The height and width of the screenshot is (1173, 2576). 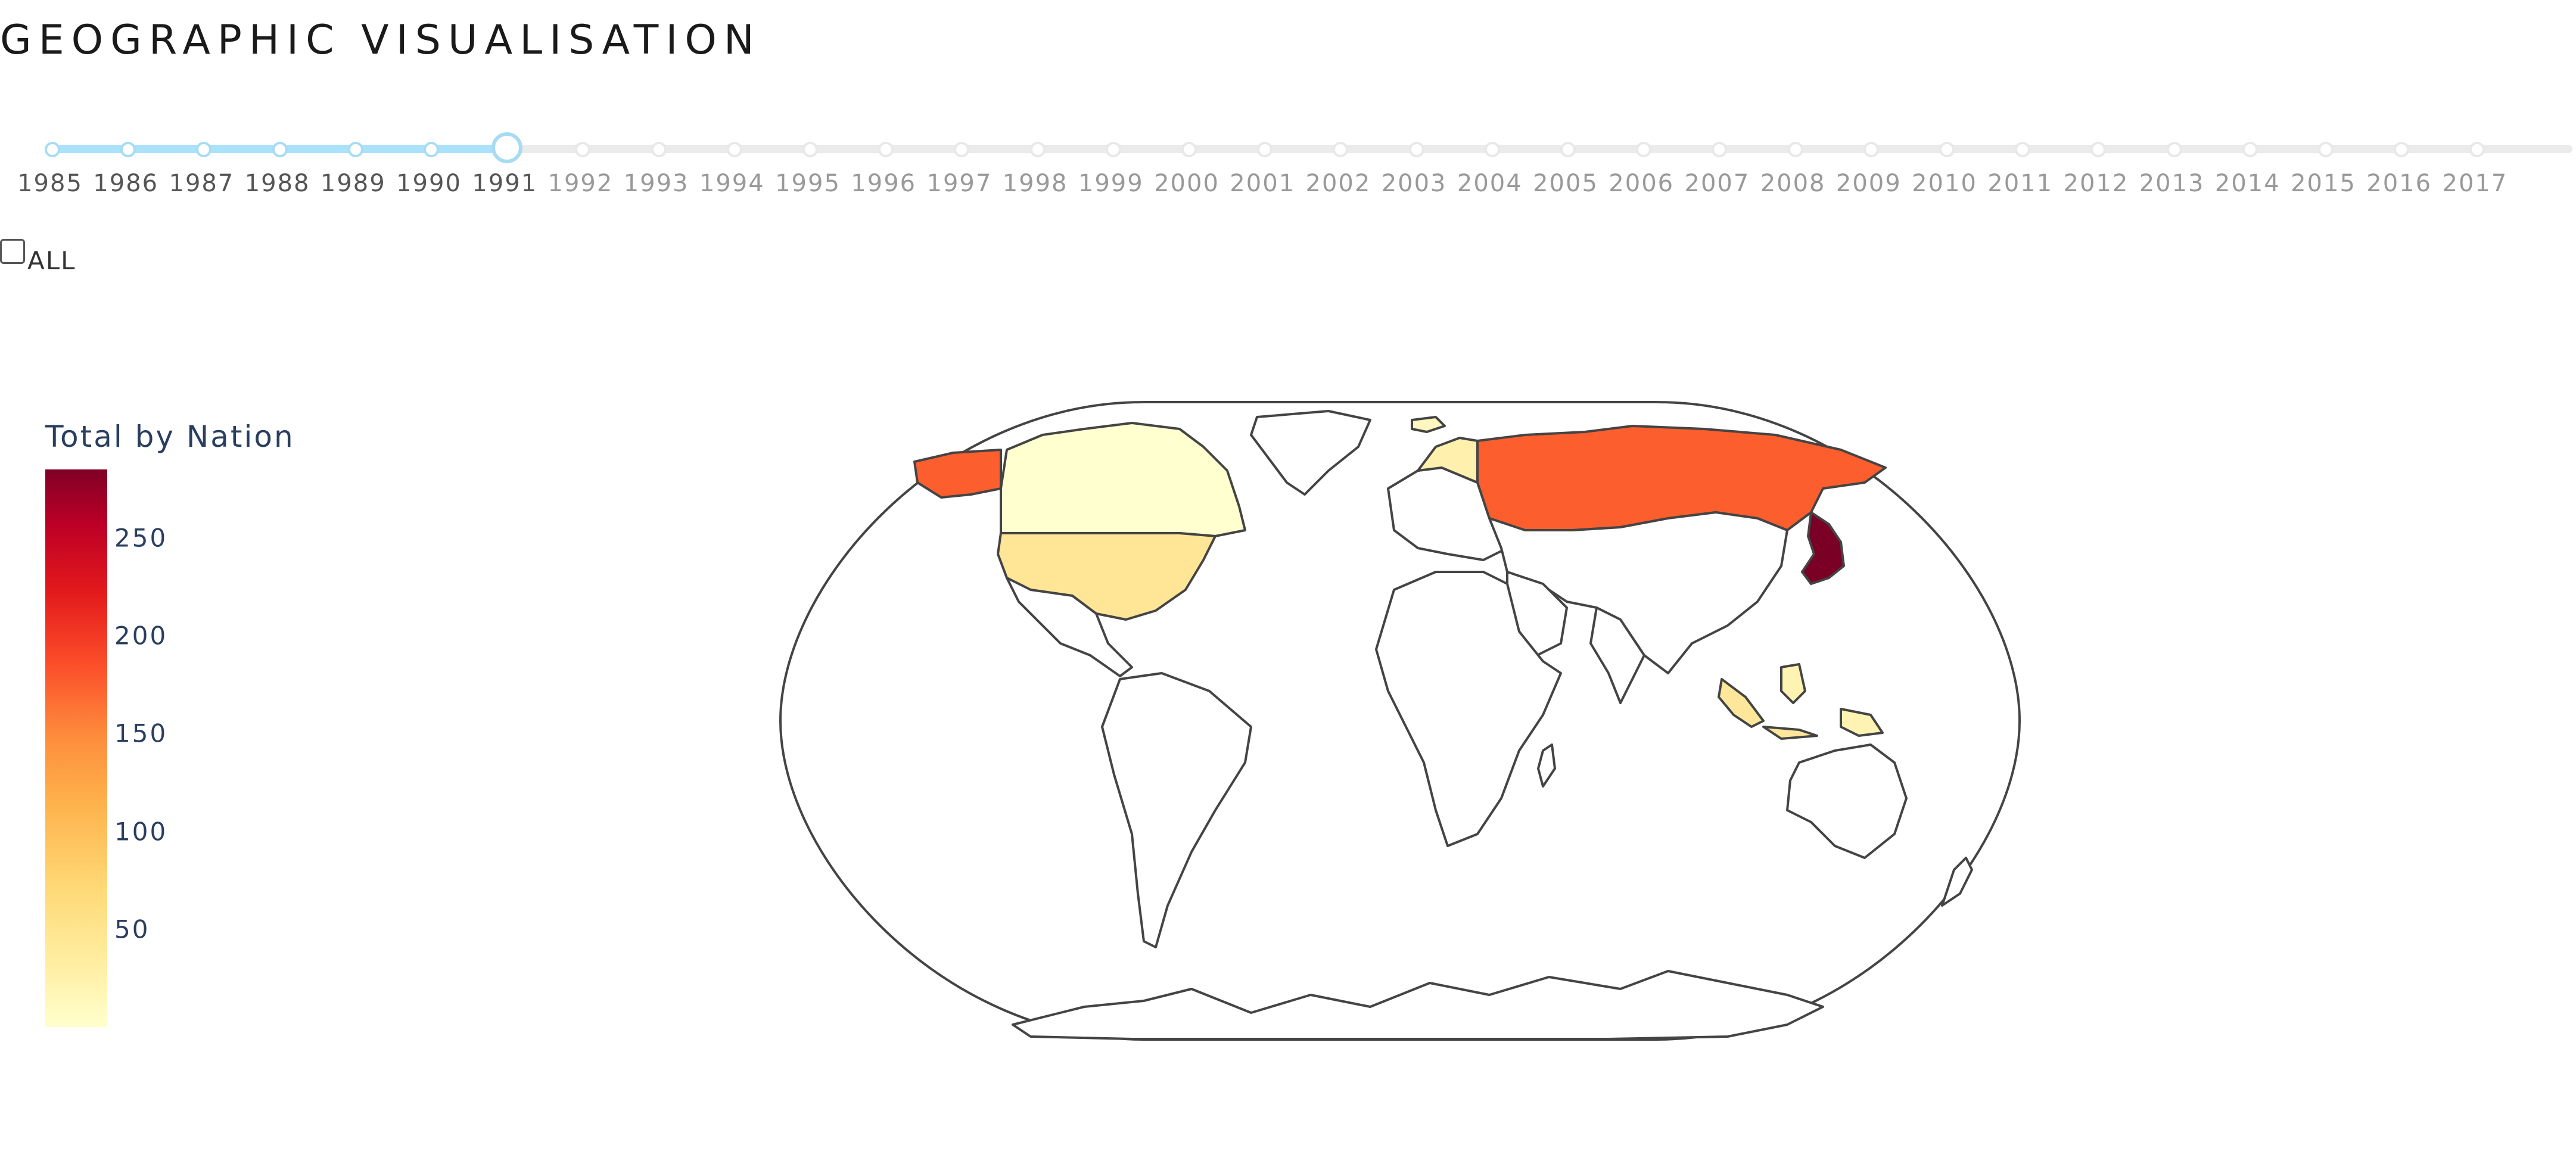 I want to click on region-madagascar, so click(x=1546, y=765).